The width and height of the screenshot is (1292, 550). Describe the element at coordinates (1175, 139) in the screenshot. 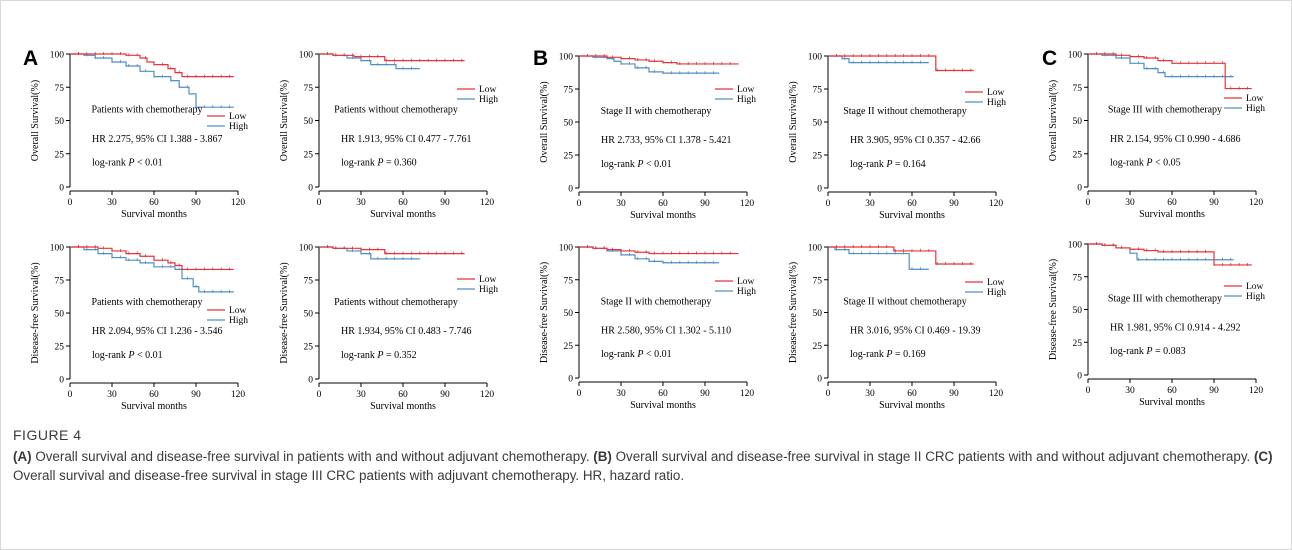

I see `hr-annotation: HR 2.154, 95% CI 0.990 - 4.686` at that location.